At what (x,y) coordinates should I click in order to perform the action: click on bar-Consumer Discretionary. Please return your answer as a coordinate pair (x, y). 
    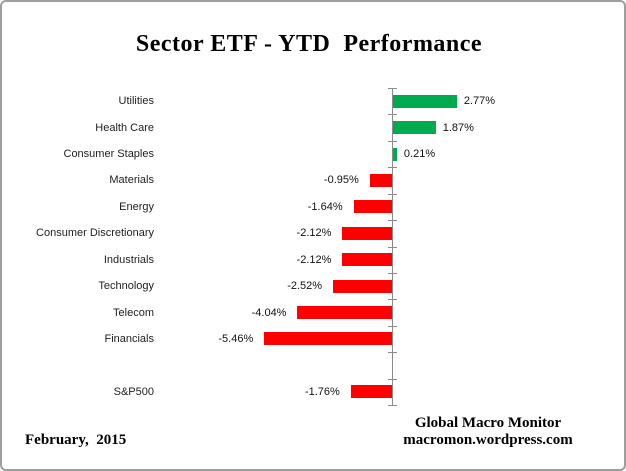
    Looking at the image, I should click on (367, 233).